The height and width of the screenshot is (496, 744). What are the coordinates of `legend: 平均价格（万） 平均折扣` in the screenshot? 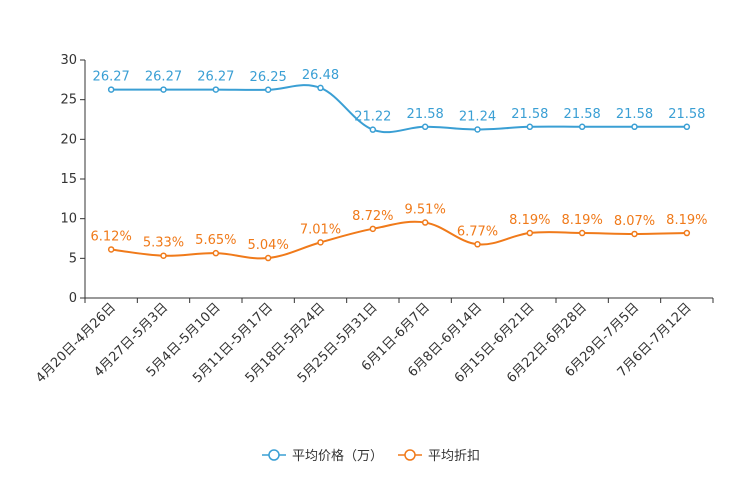 It's located at (371, 456).